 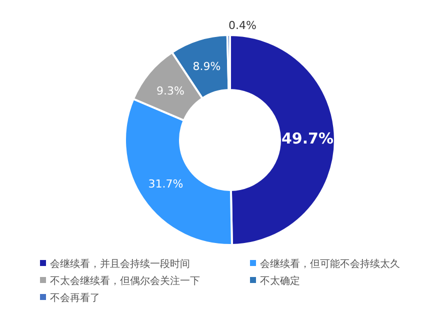 What do you see at coordinates (307, 138) in the screenshot?
I see `data-label: 49.7%` at bounding box center [307, 138].